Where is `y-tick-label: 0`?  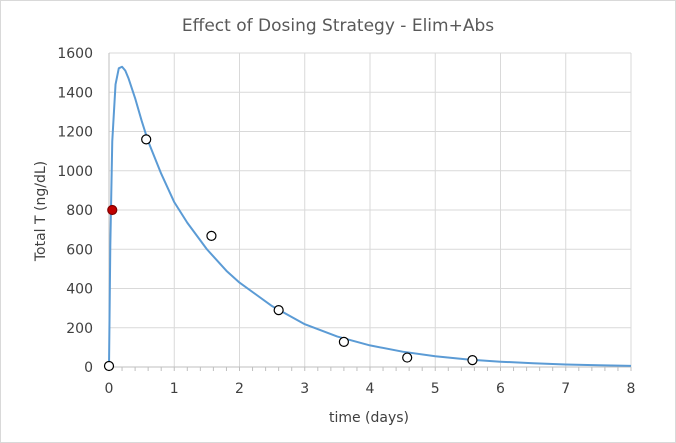 y-tick-label: 0 is located at coordinates (88, 368).